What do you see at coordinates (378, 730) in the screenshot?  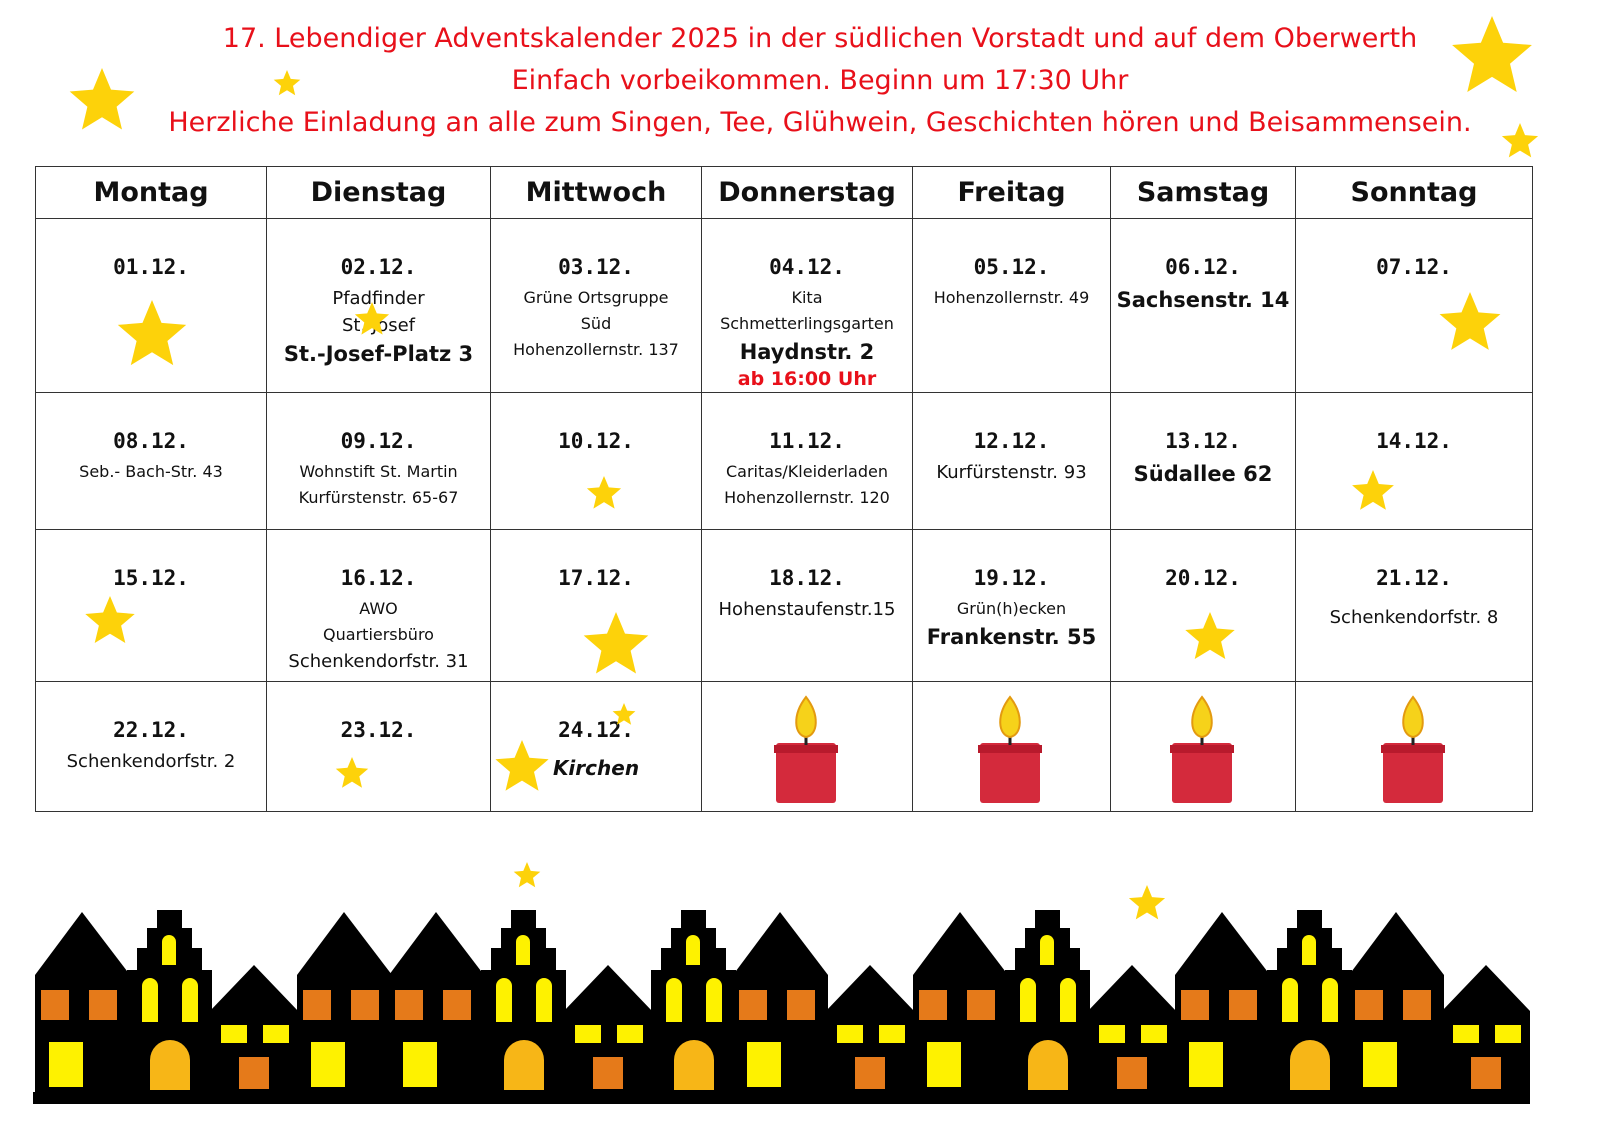 I see `date: 23.12.` at bounding box center [378, 730].